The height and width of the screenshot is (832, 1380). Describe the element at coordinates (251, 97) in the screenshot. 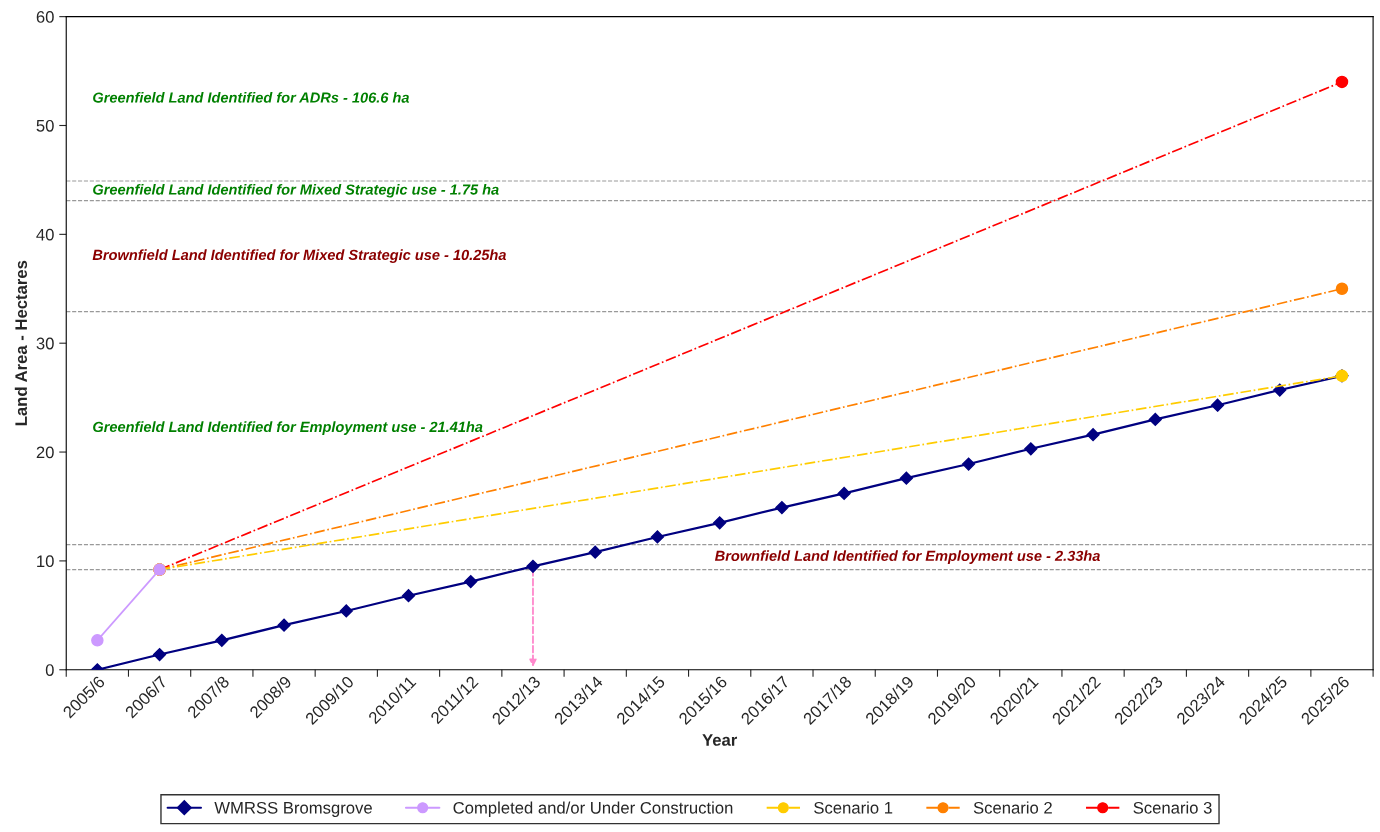

I see `annotation: Greenfield Land Identified for ADRs - 106.6 ha` at that location.